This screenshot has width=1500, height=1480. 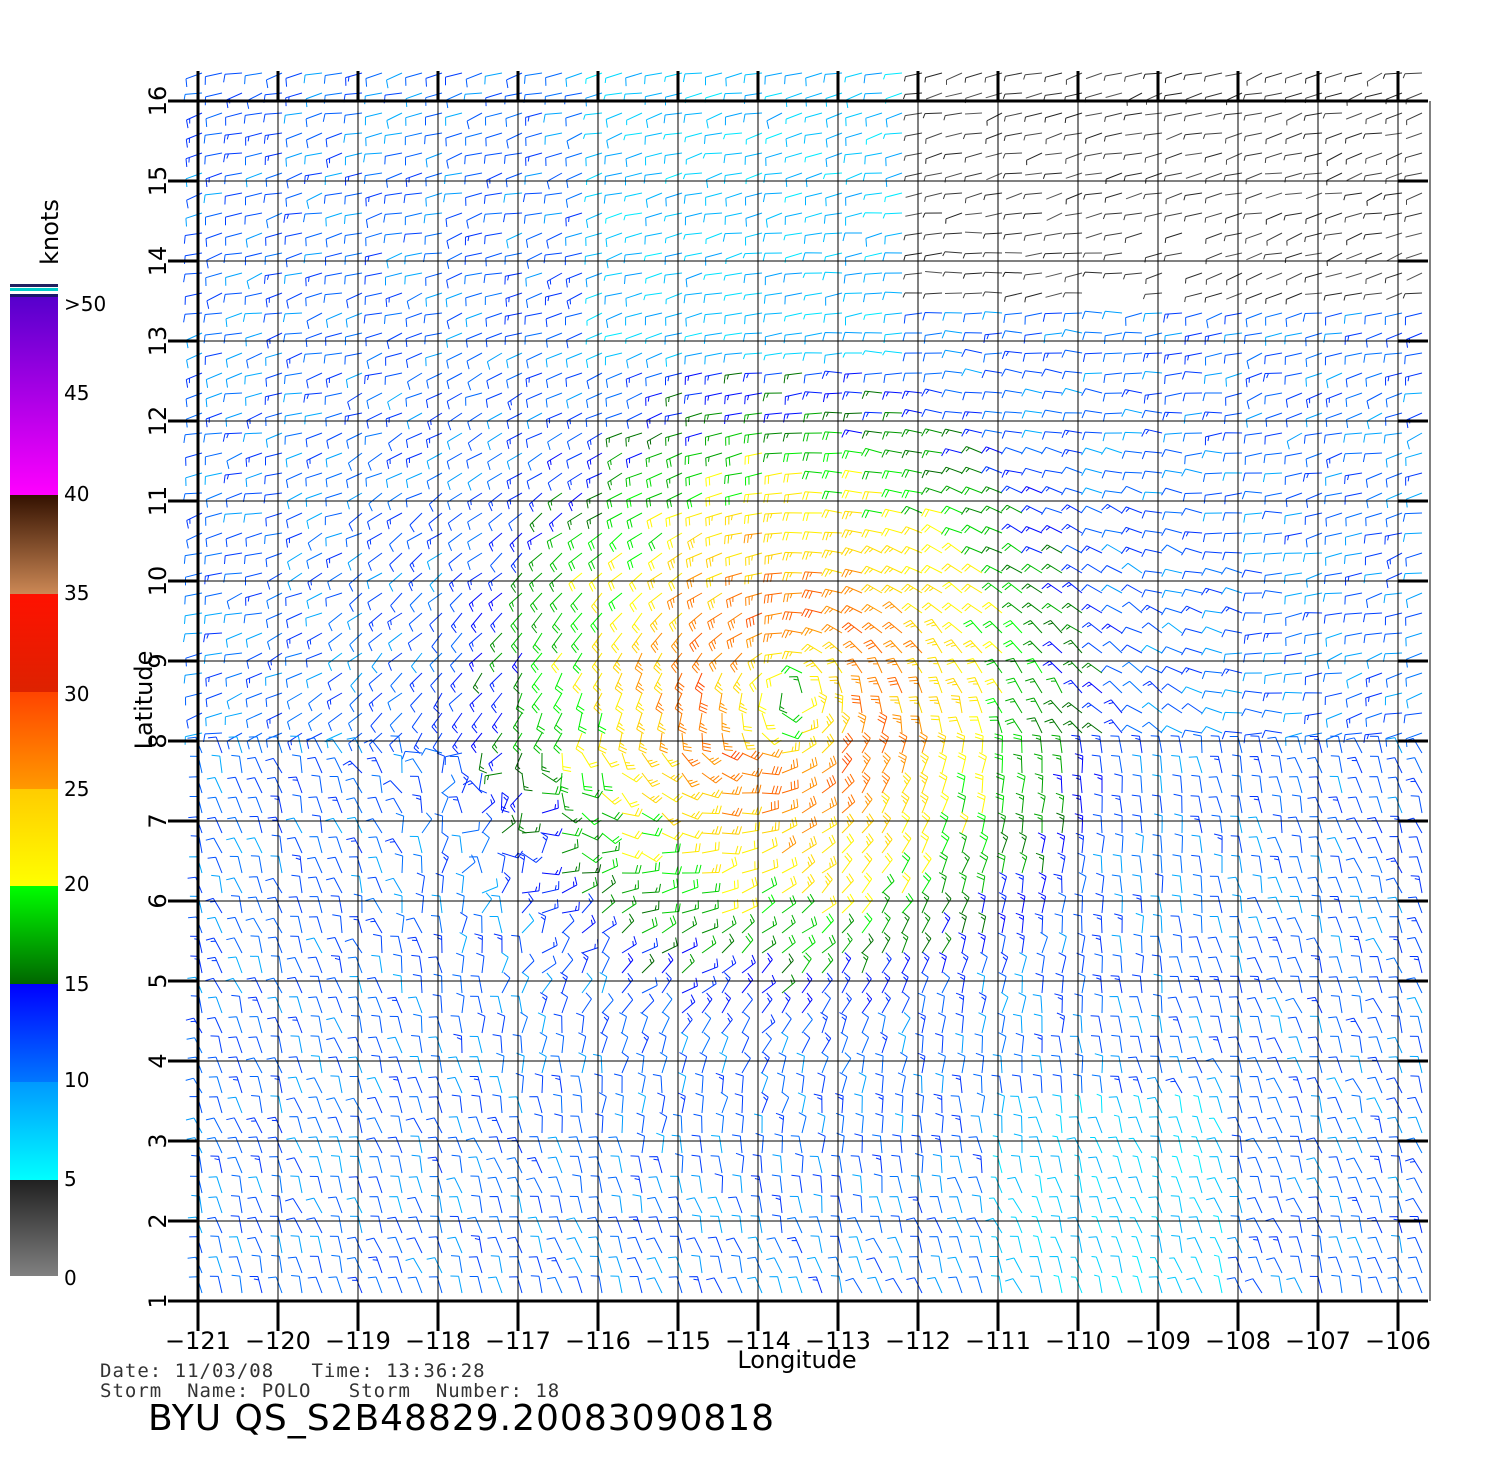 I want to click on longitude-tick-label: −116, so click(x=598, y=1341).